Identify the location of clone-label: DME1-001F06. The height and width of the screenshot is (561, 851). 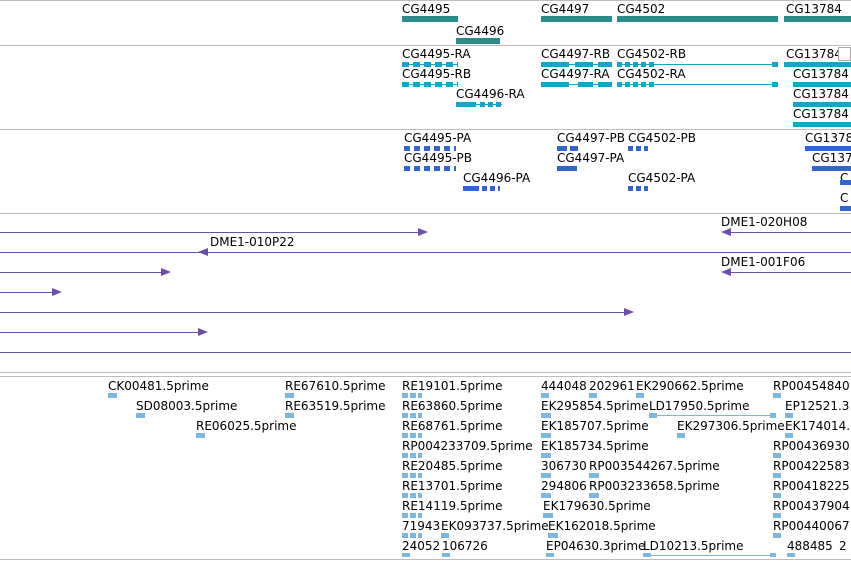
(763, 262).